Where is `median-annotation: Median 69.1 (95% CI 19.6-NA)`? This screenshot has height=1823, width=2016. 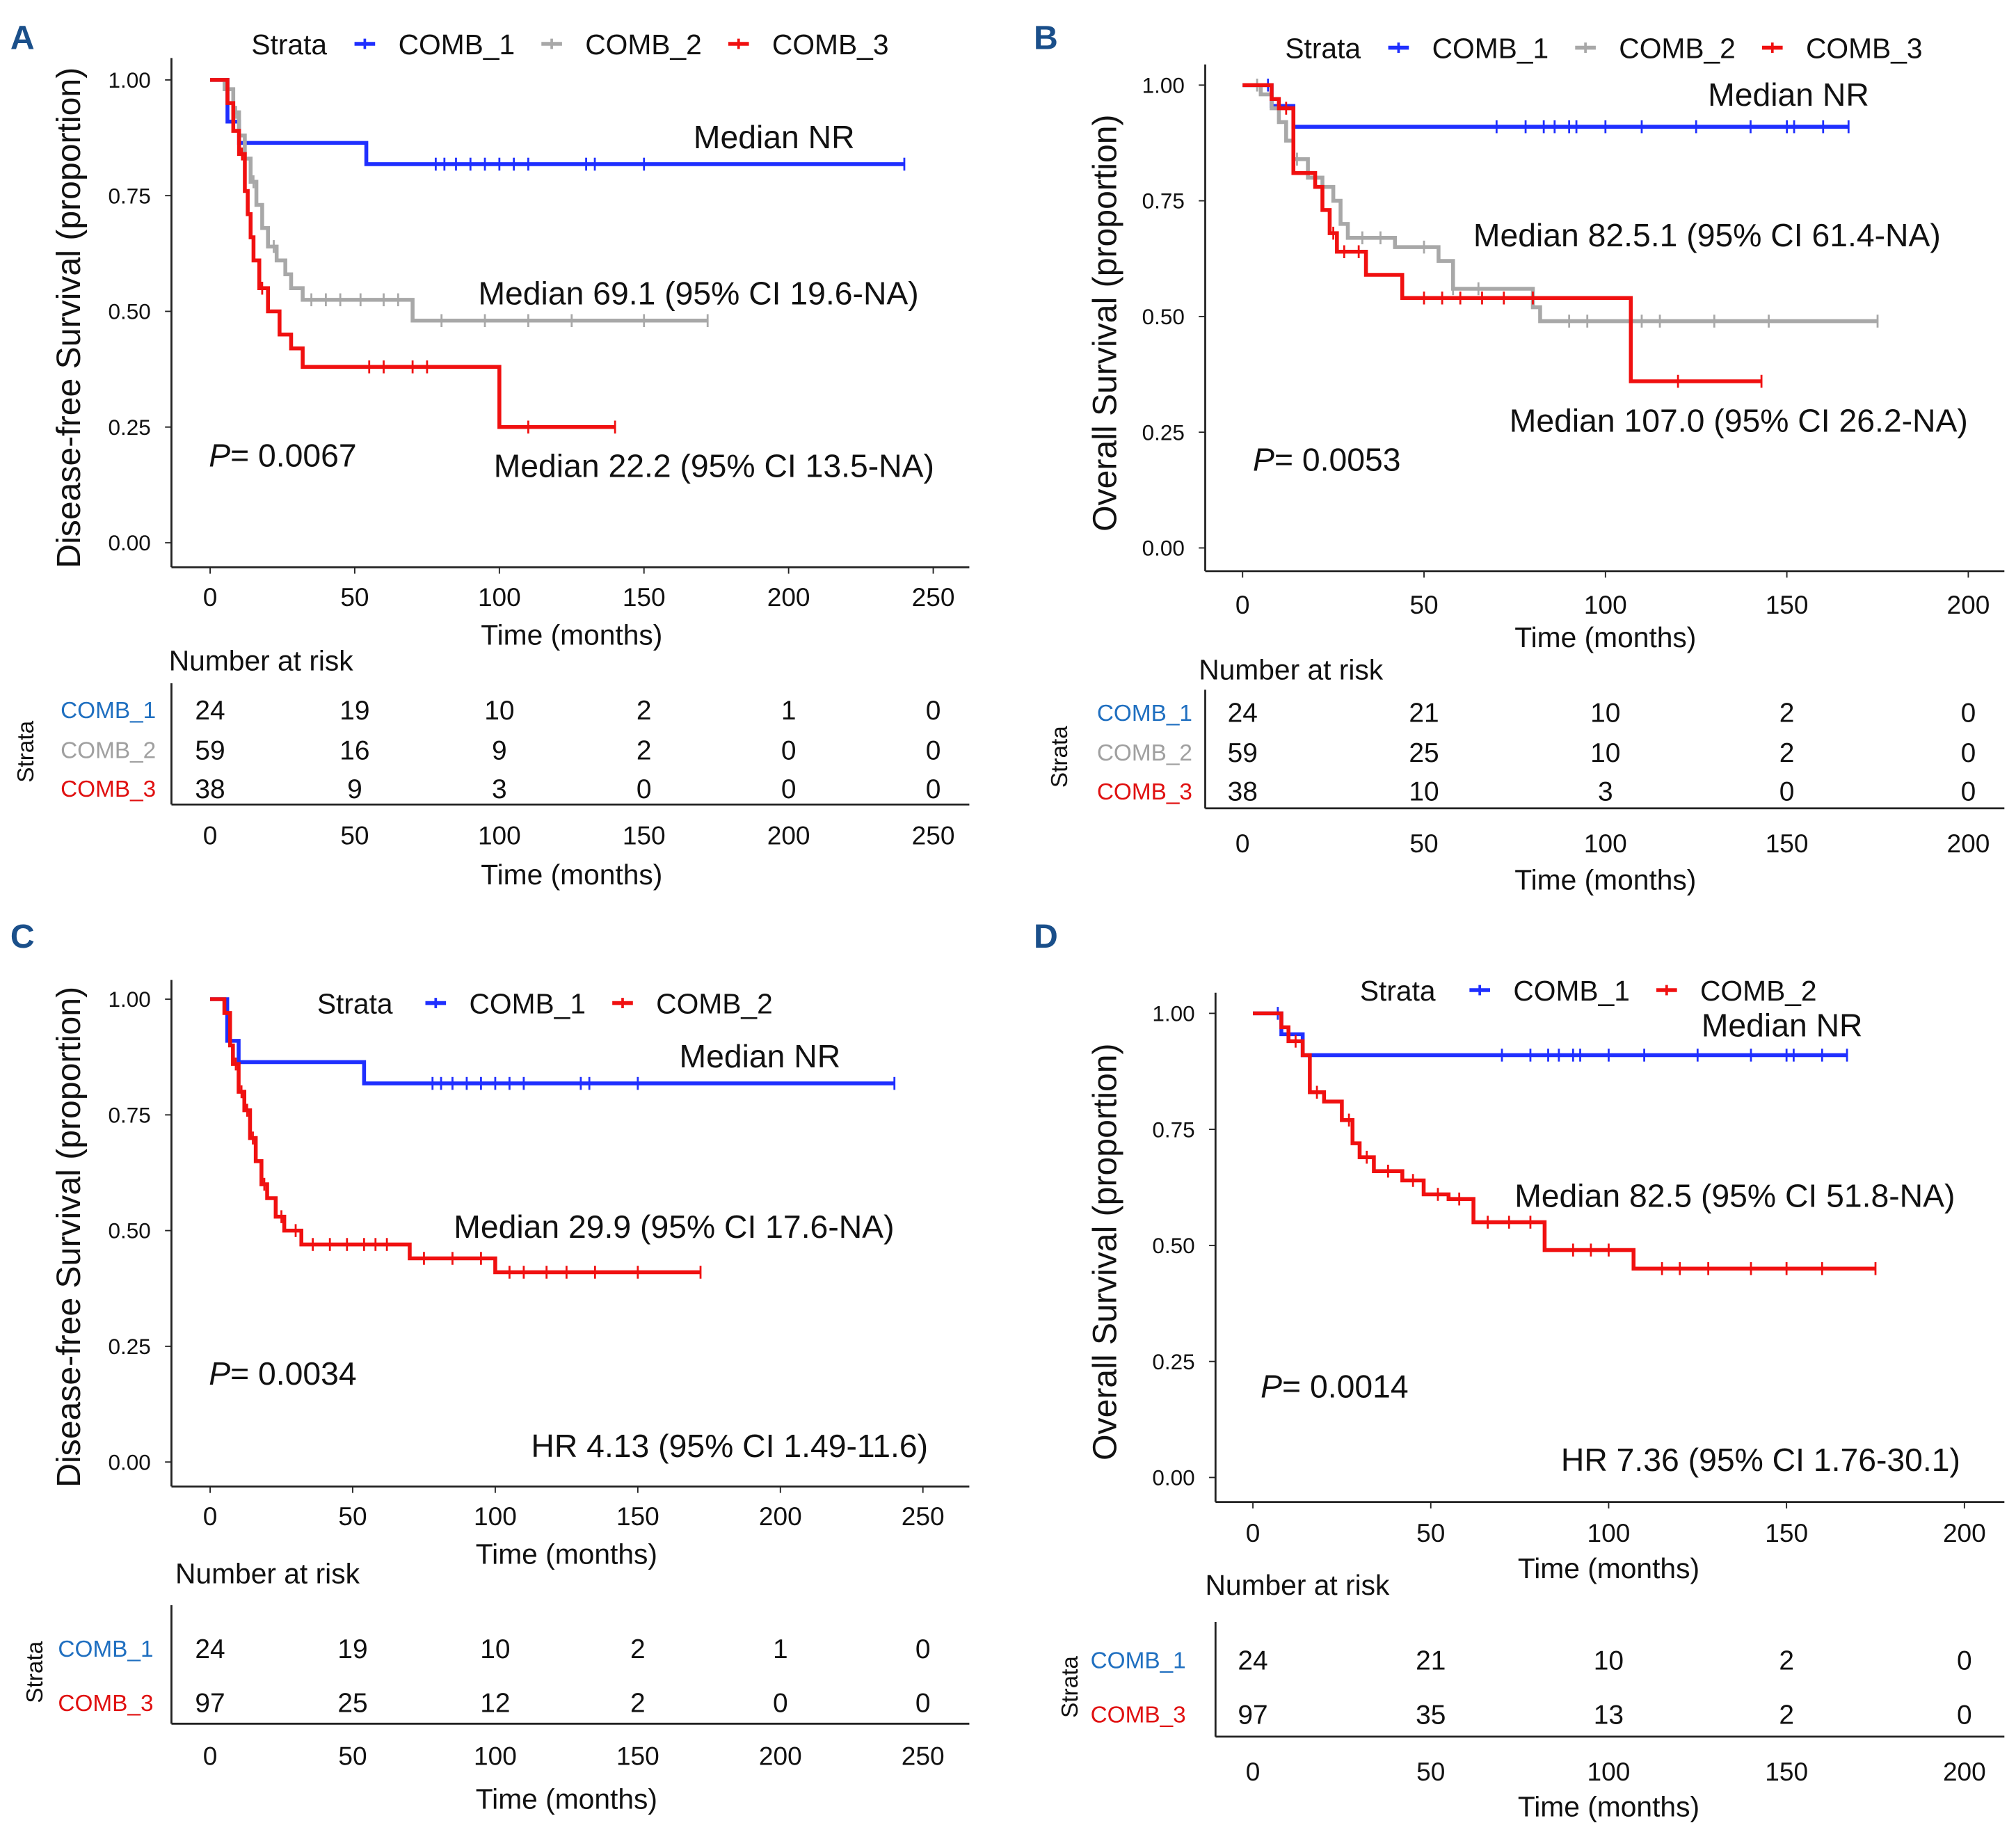 median-annotation: Median 69.1 (95% CI 19.6-NA) is located at coordinates (698, 293).